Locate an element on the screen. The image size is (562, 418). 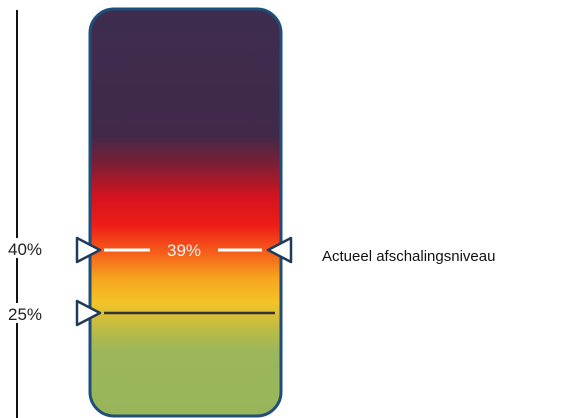
marker-arrow-25-icon is located at coordinates (88, 313).